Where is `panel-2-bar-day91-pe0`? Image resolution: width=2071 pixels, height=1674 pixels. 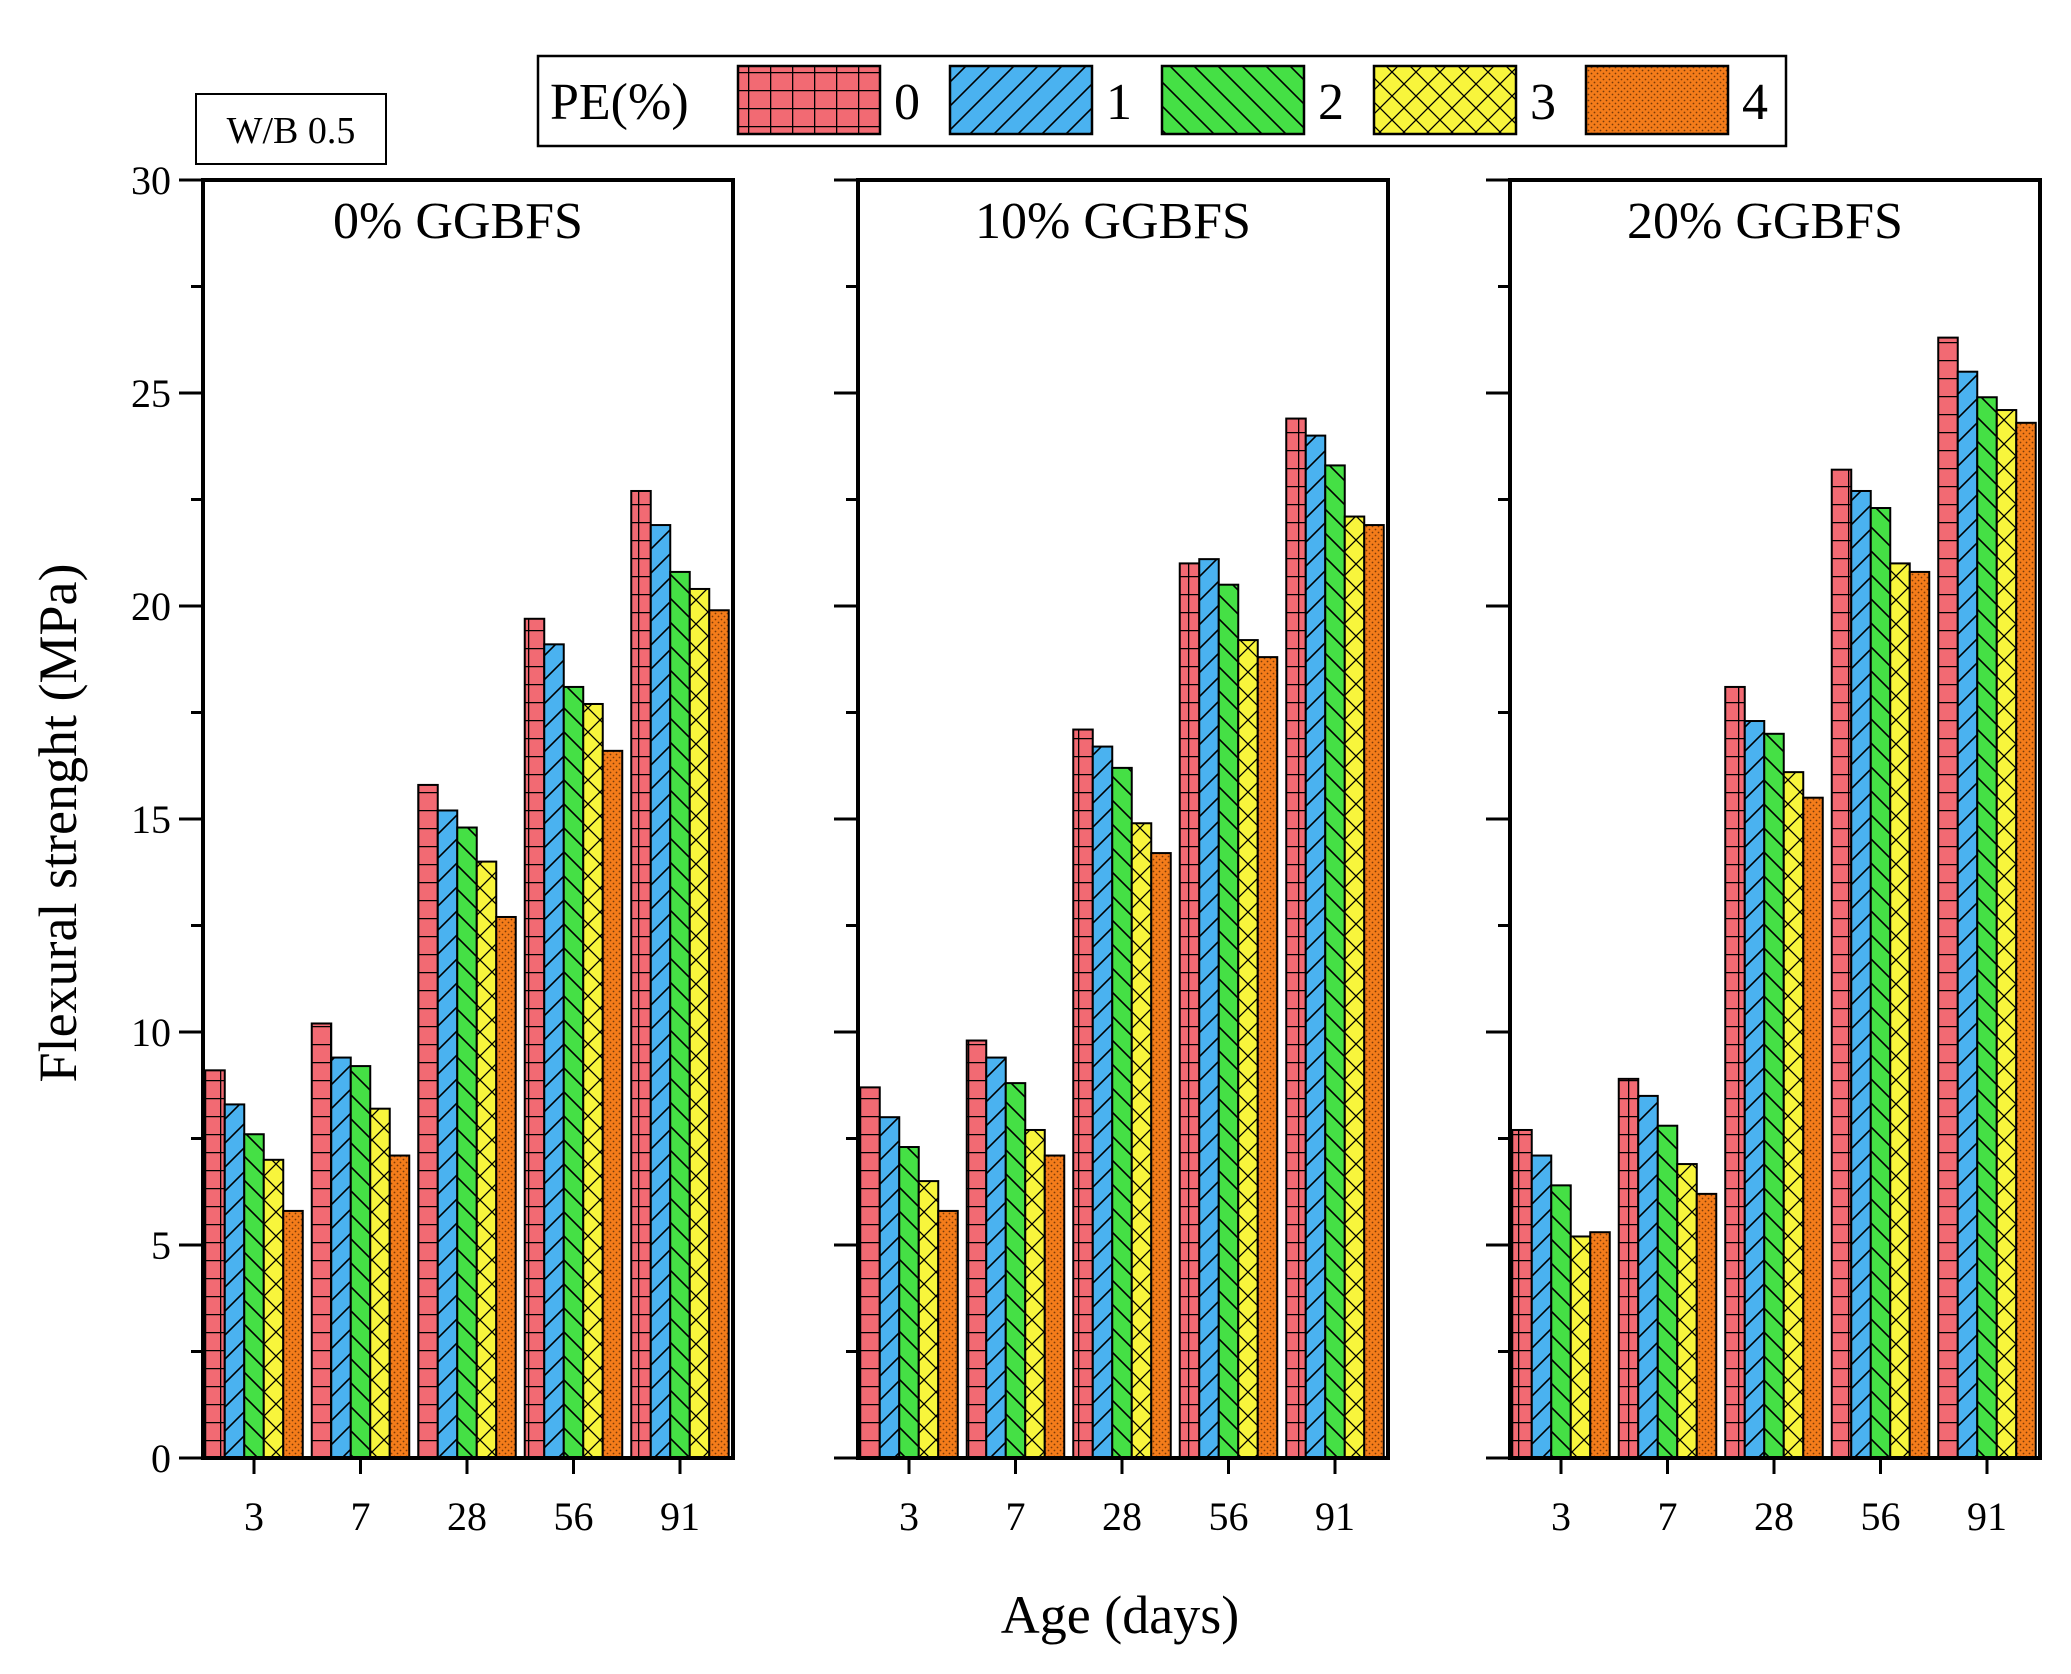
panel-2-bar-day91-pe0 is located at coordinates (1296, 938).